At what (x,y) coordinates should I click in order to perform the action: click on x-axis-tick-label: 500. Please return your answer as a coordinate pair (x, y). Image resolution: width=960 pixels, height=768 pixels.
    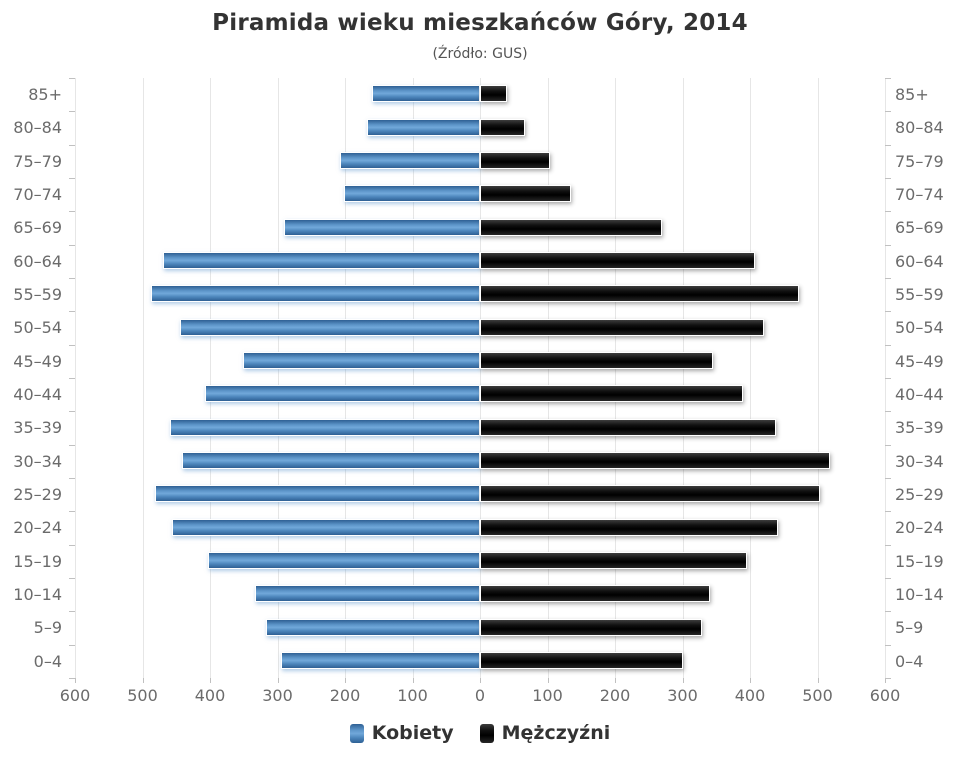
    Looking at the image, I should click on (142, 695).